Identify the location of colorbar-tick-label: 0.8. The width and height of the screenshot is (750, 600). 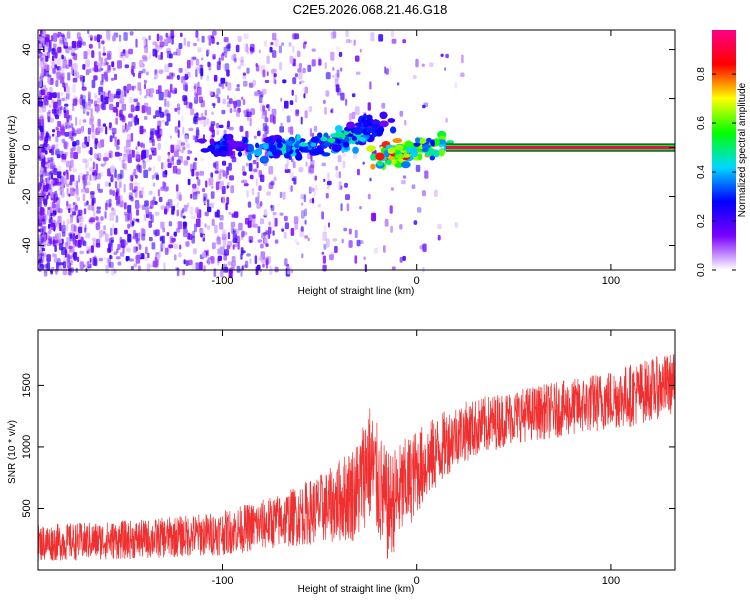
(701, 74).